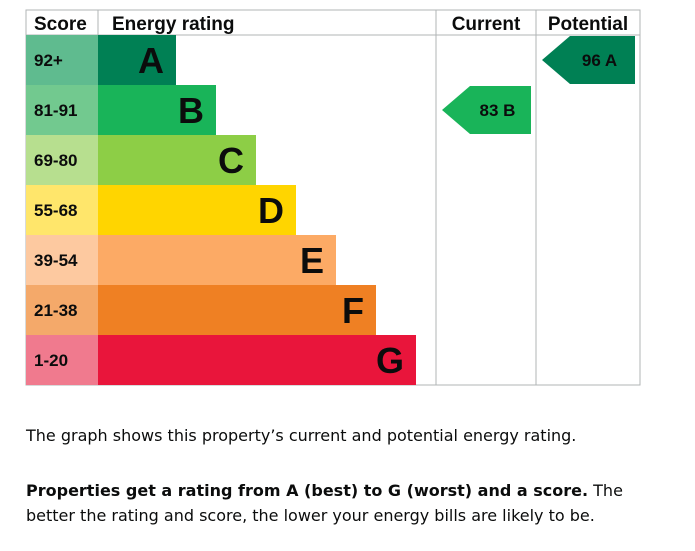 The image size is (695, 551). What do you see at coordinates (197, 210) in the screenshot?
I see `band-bar-d` at bounding box center [197, 210].